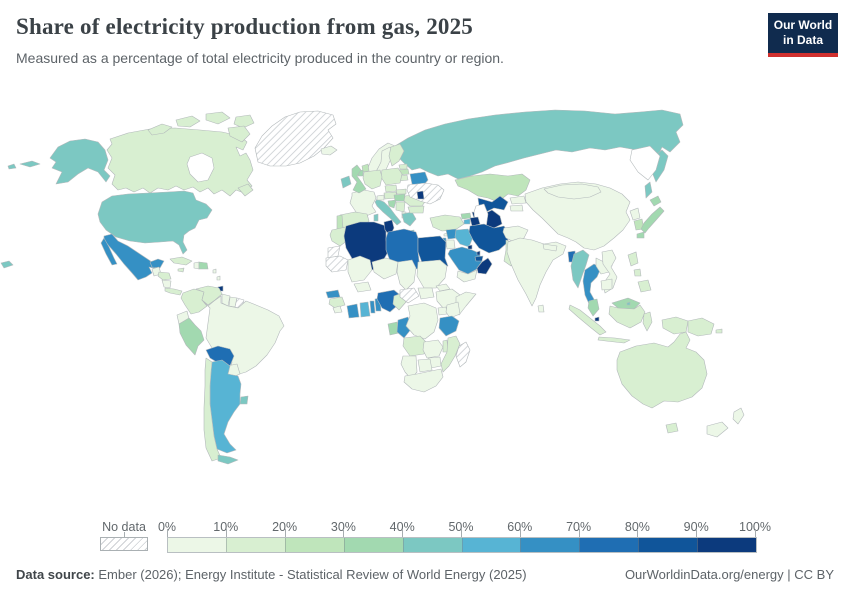 The width and height of the screenshot is (850, 600). Describe the element at coordinates (729, 574) in the screenshot. I see `credit-link: OurWorldinData.org/energy | CC BY` at that location.